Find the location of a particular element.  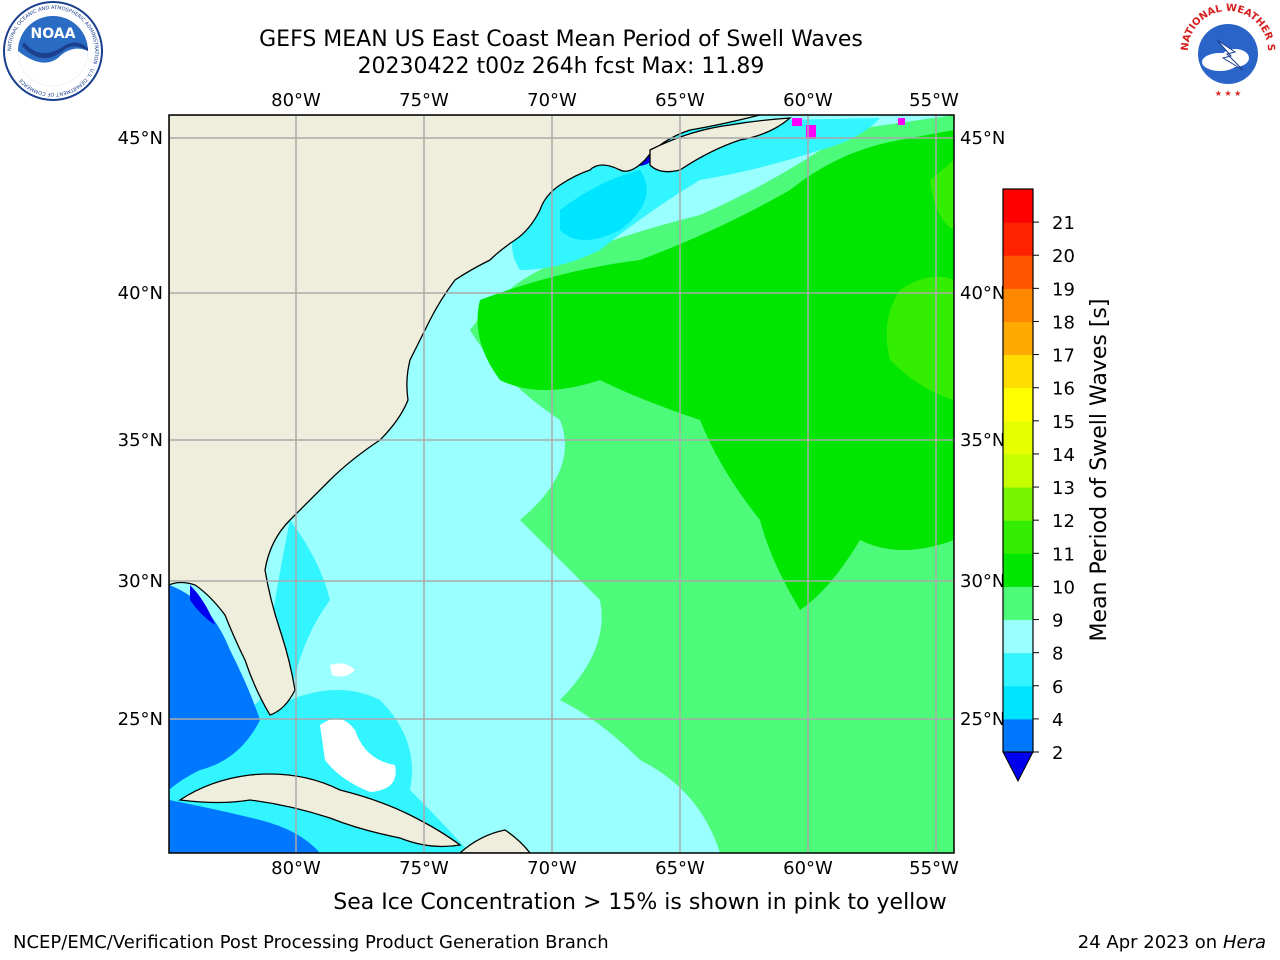

noaa-text: NOAA is located at coordinates (53, 34).